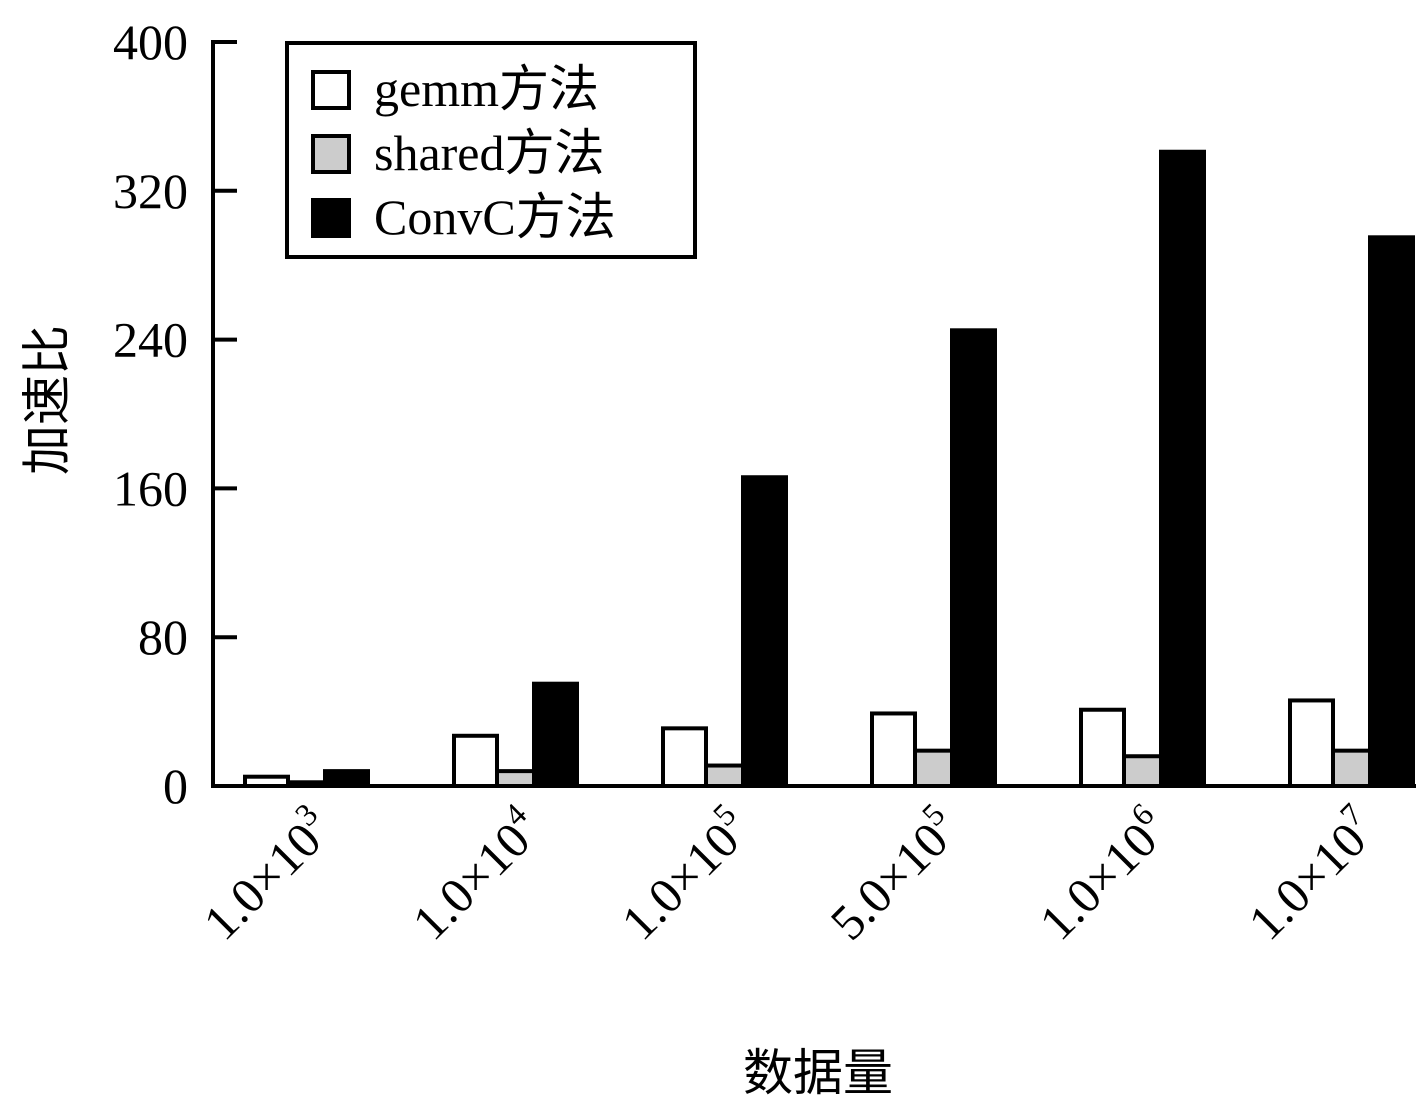 This screenshot has height=1108, width=1416. What do you see at coordinates (163, 637) in the screenshot?
I see `y-tick-label: 80` at bounding box center [163, 637].